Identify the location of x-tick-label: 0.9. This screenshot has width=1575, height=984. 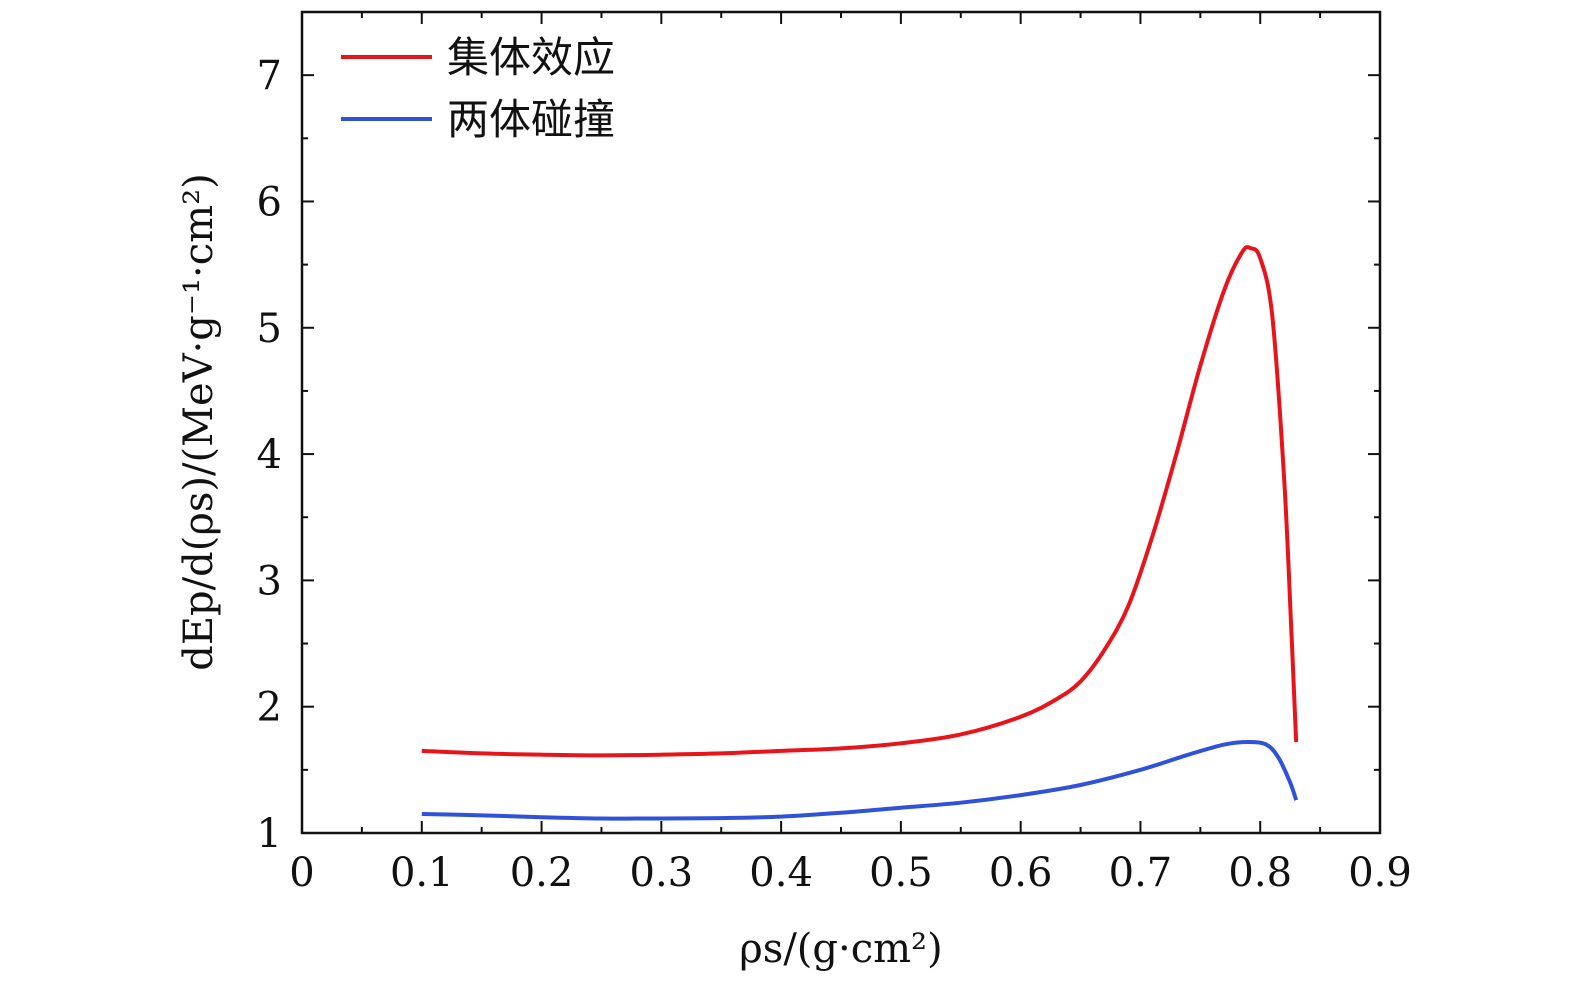
(1380, 873).